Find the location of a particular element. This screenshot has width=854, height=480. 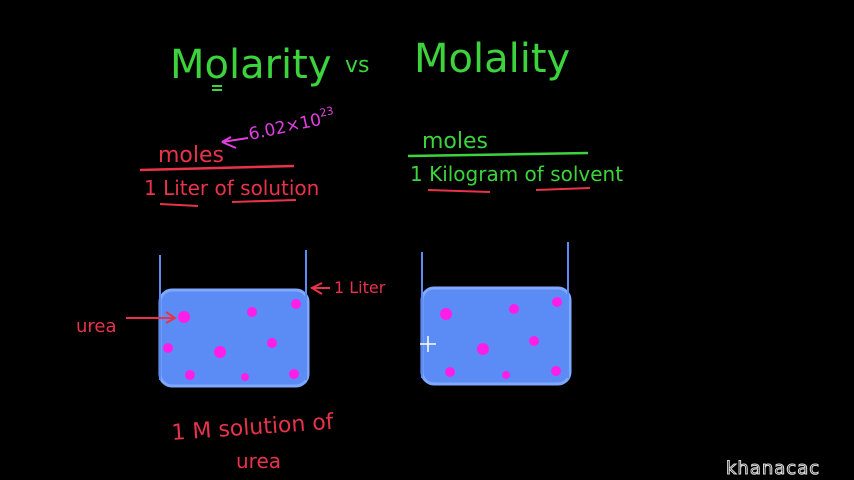

title-molality: Molality is located at coordinates (492, 59).